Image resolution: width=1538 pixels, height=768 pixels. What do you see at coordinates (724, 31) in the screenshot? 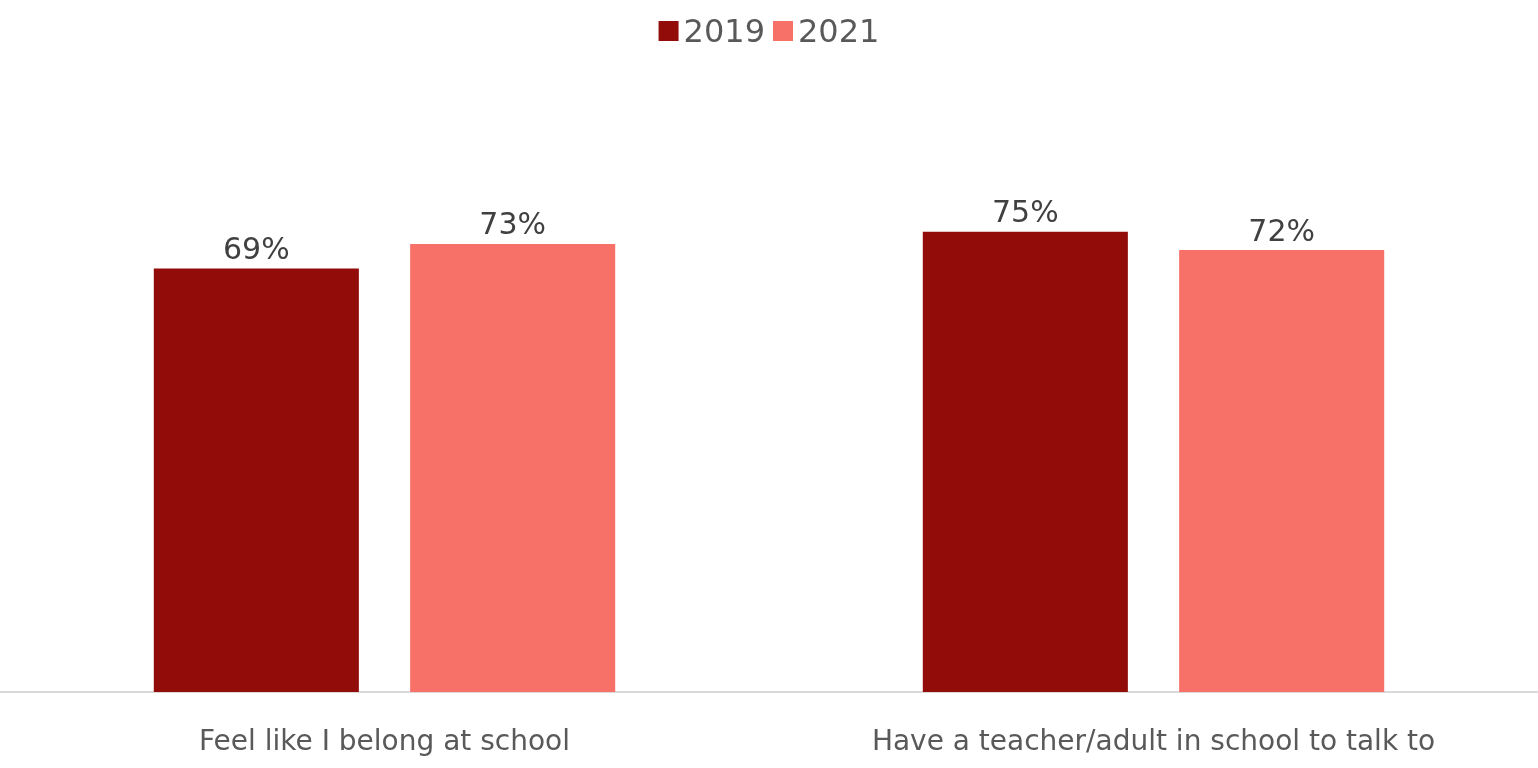
I see `legend-label: 2019` at bounding box center [724, 31].